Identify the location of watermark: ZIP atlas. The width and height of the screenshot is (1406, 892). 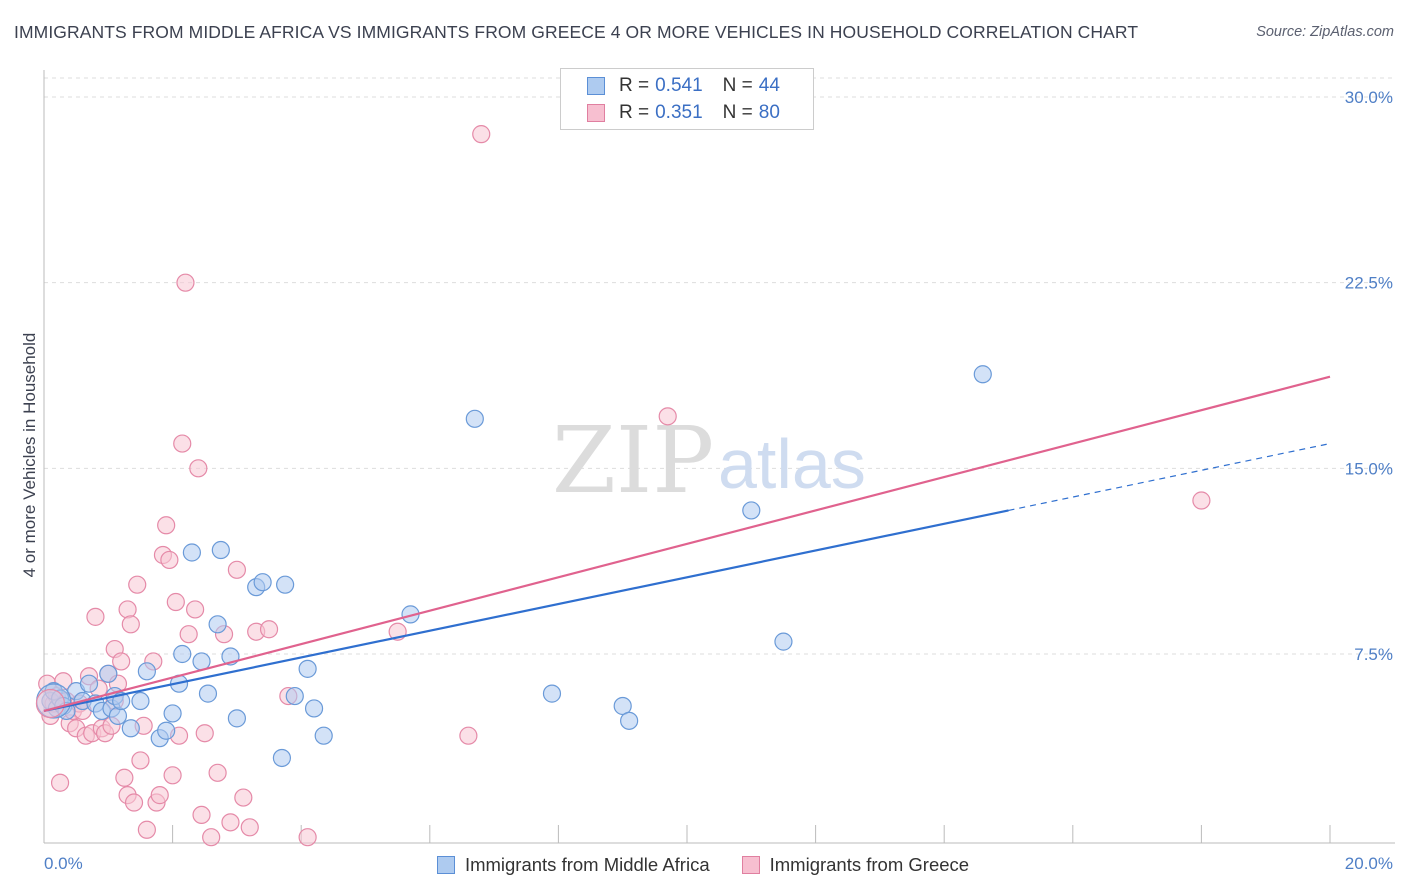
(709, 460).